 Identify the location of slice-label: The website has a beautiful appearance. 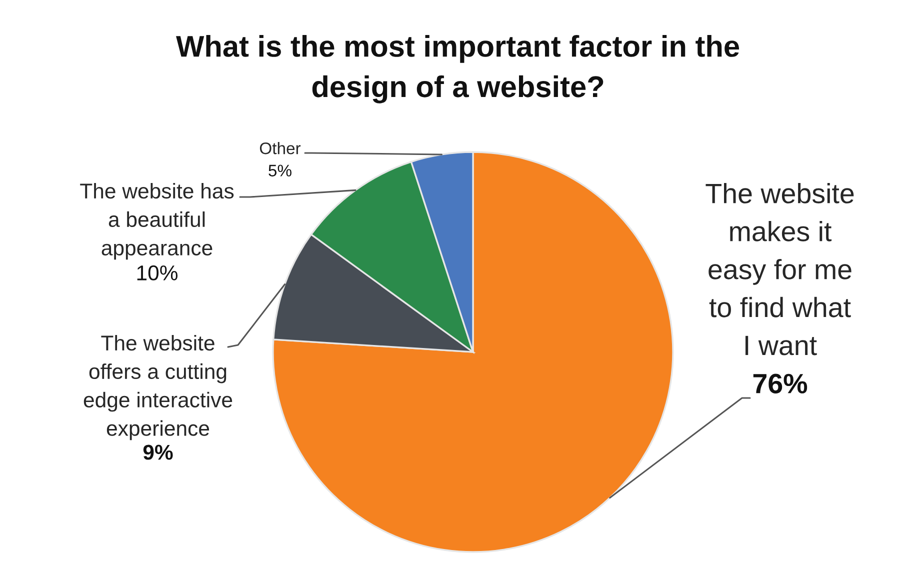
(157, 221).